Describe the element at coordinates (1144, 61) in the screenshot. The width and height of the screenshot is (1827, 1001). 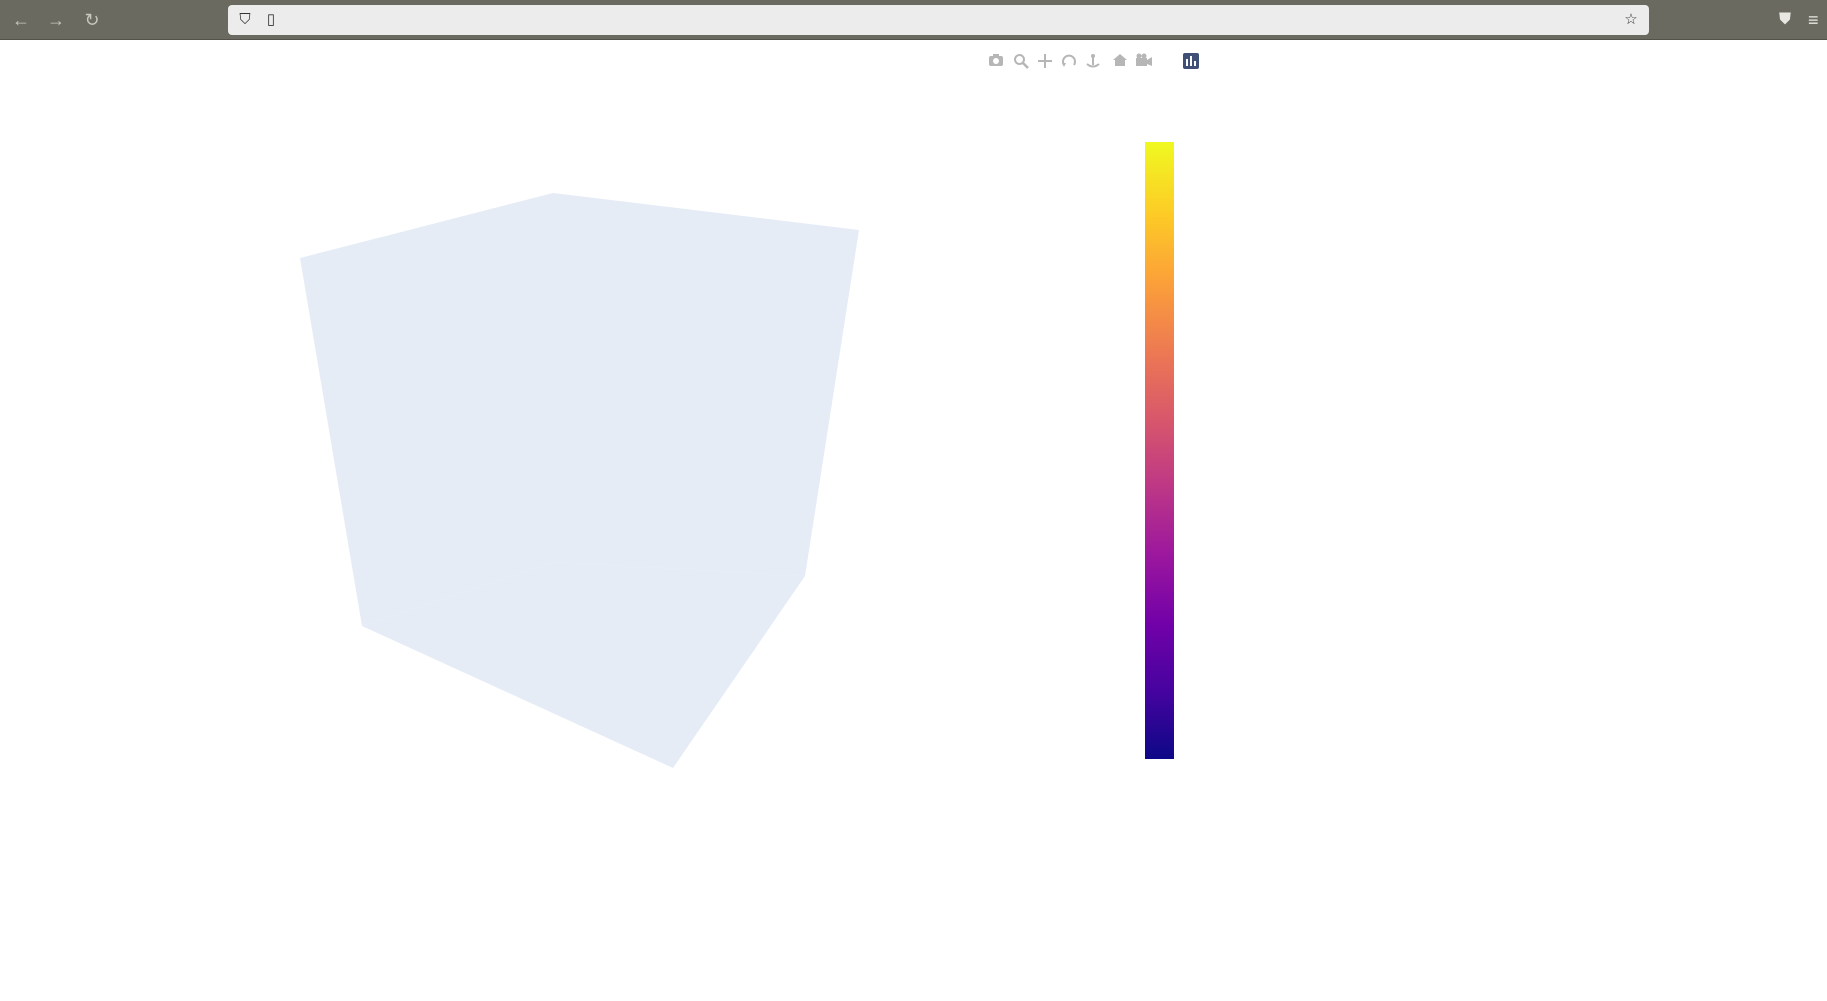
I see `camera-view-icon` at that location.